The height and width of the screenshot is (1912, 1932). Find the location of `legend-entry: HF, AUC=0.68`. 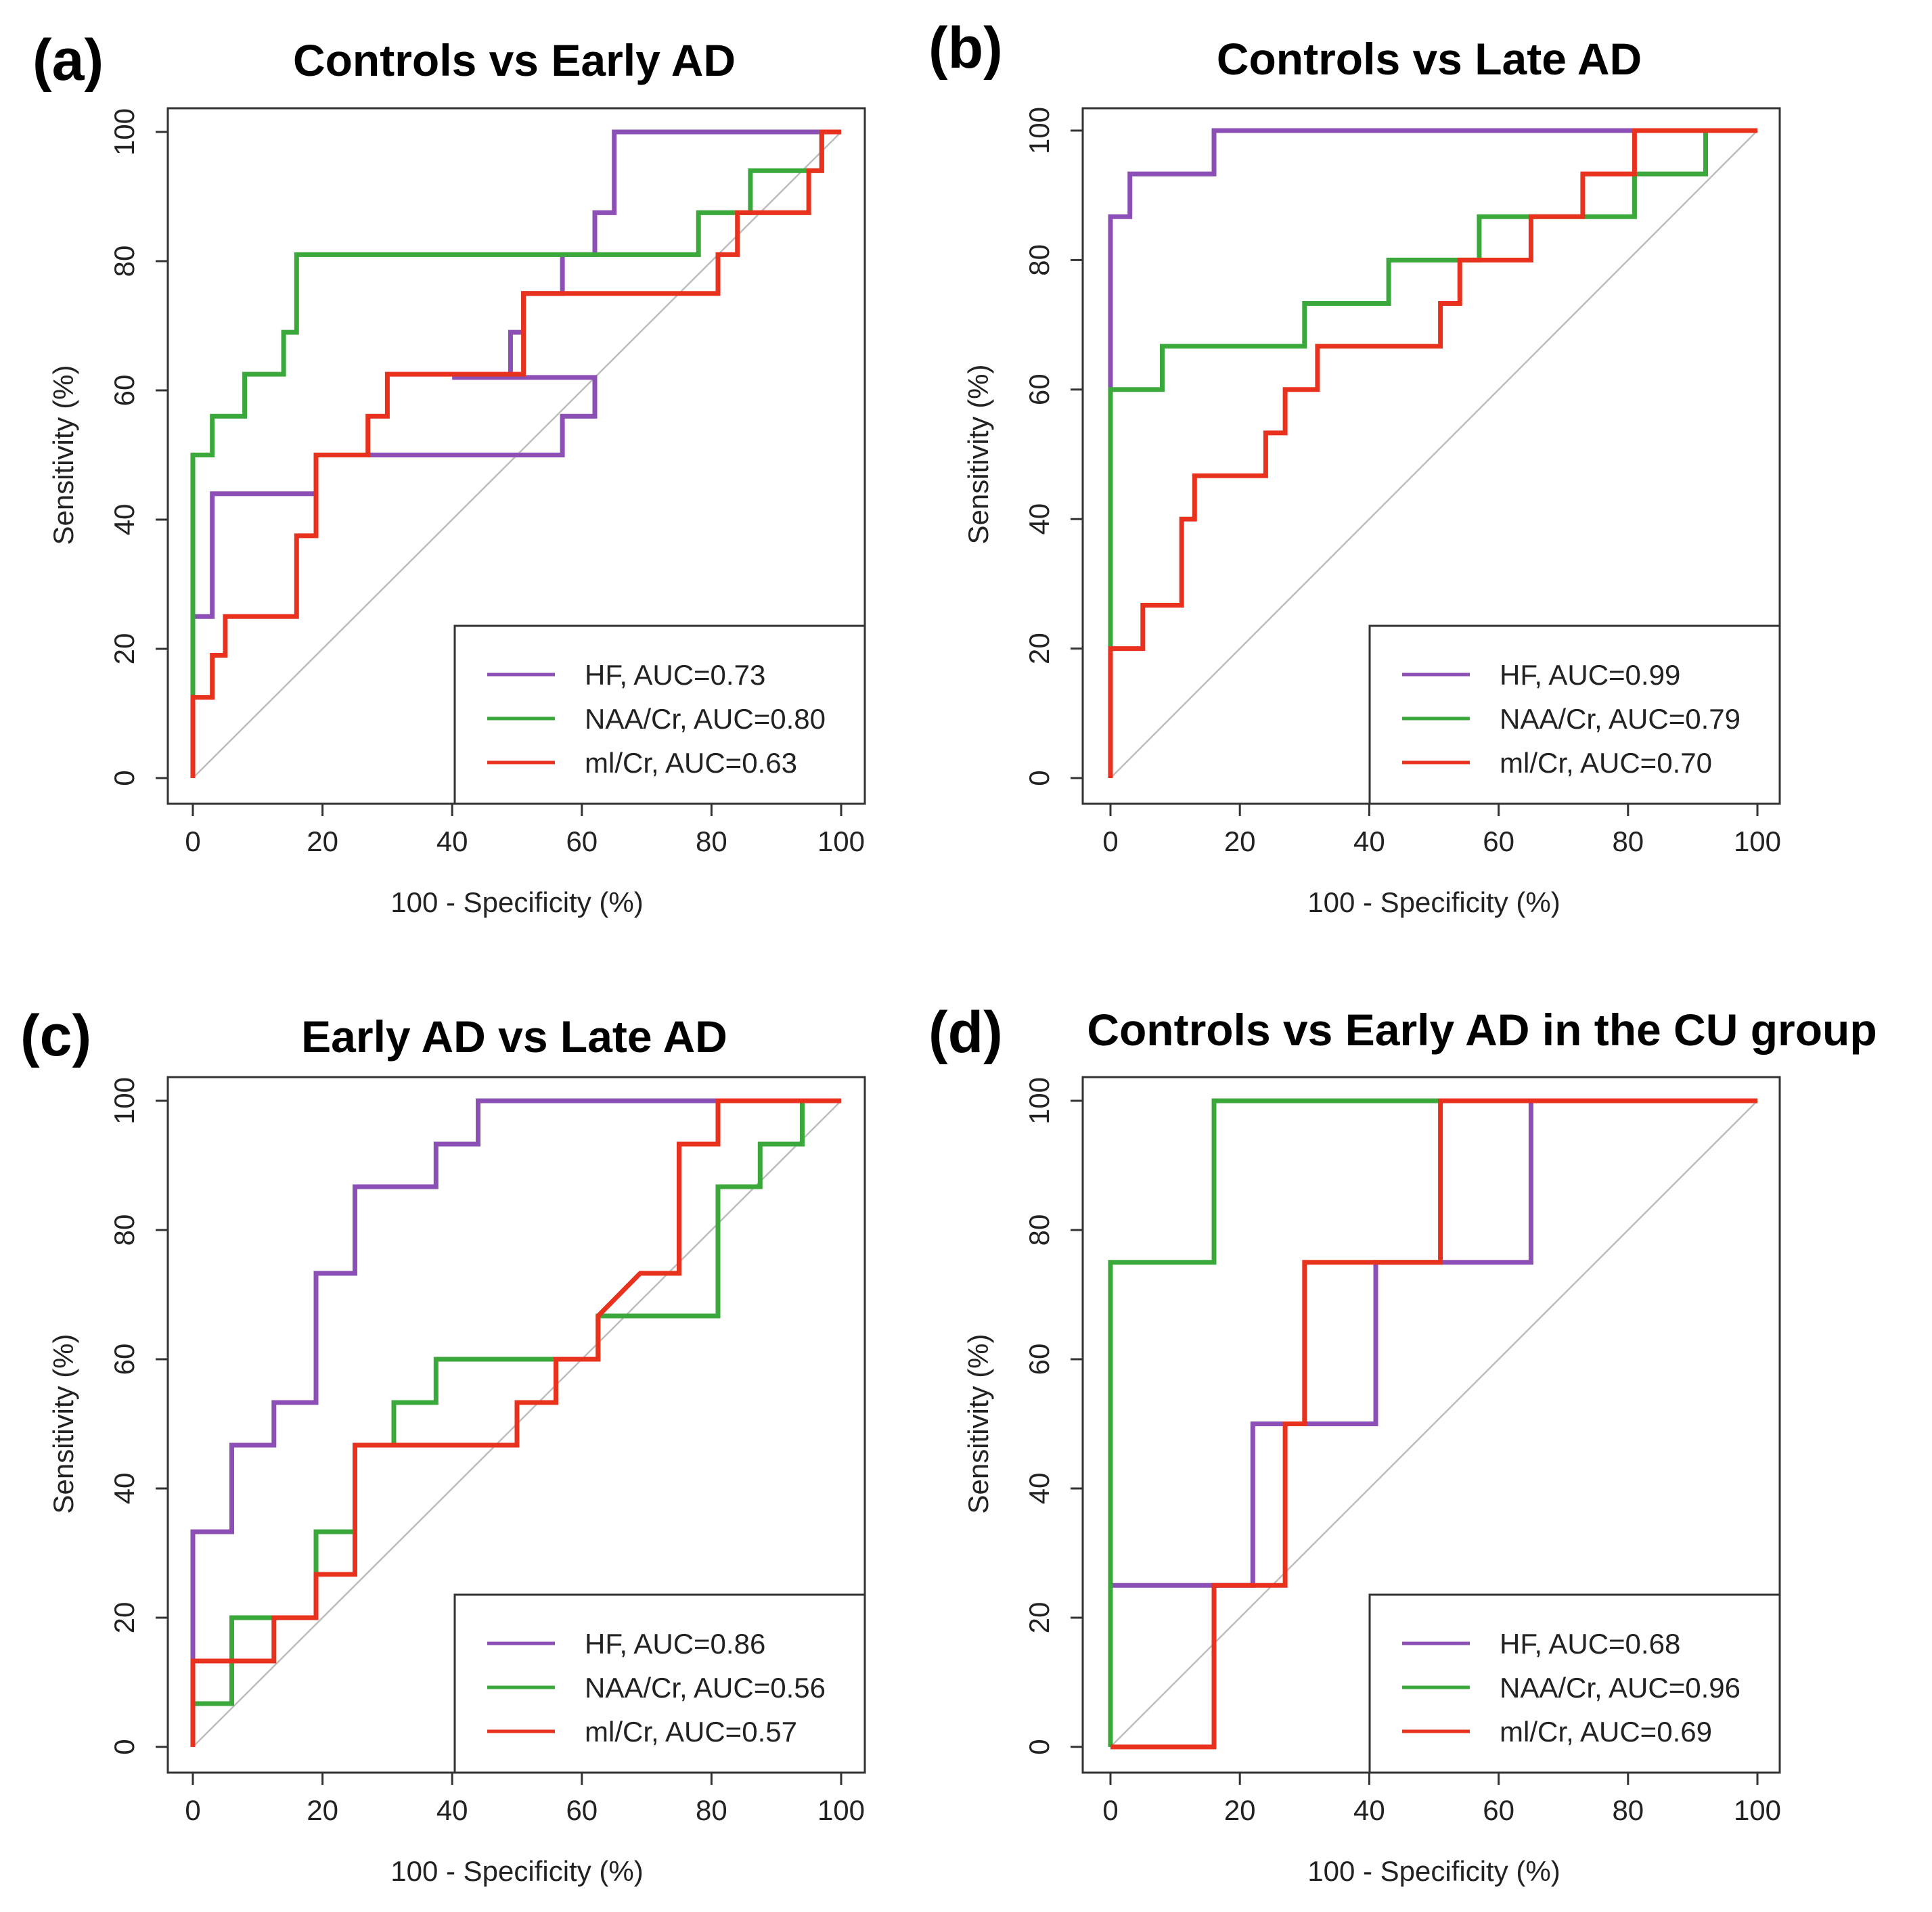

legend-entry: HF, AUC=0.68 is located at coordinates (1590, 1644).